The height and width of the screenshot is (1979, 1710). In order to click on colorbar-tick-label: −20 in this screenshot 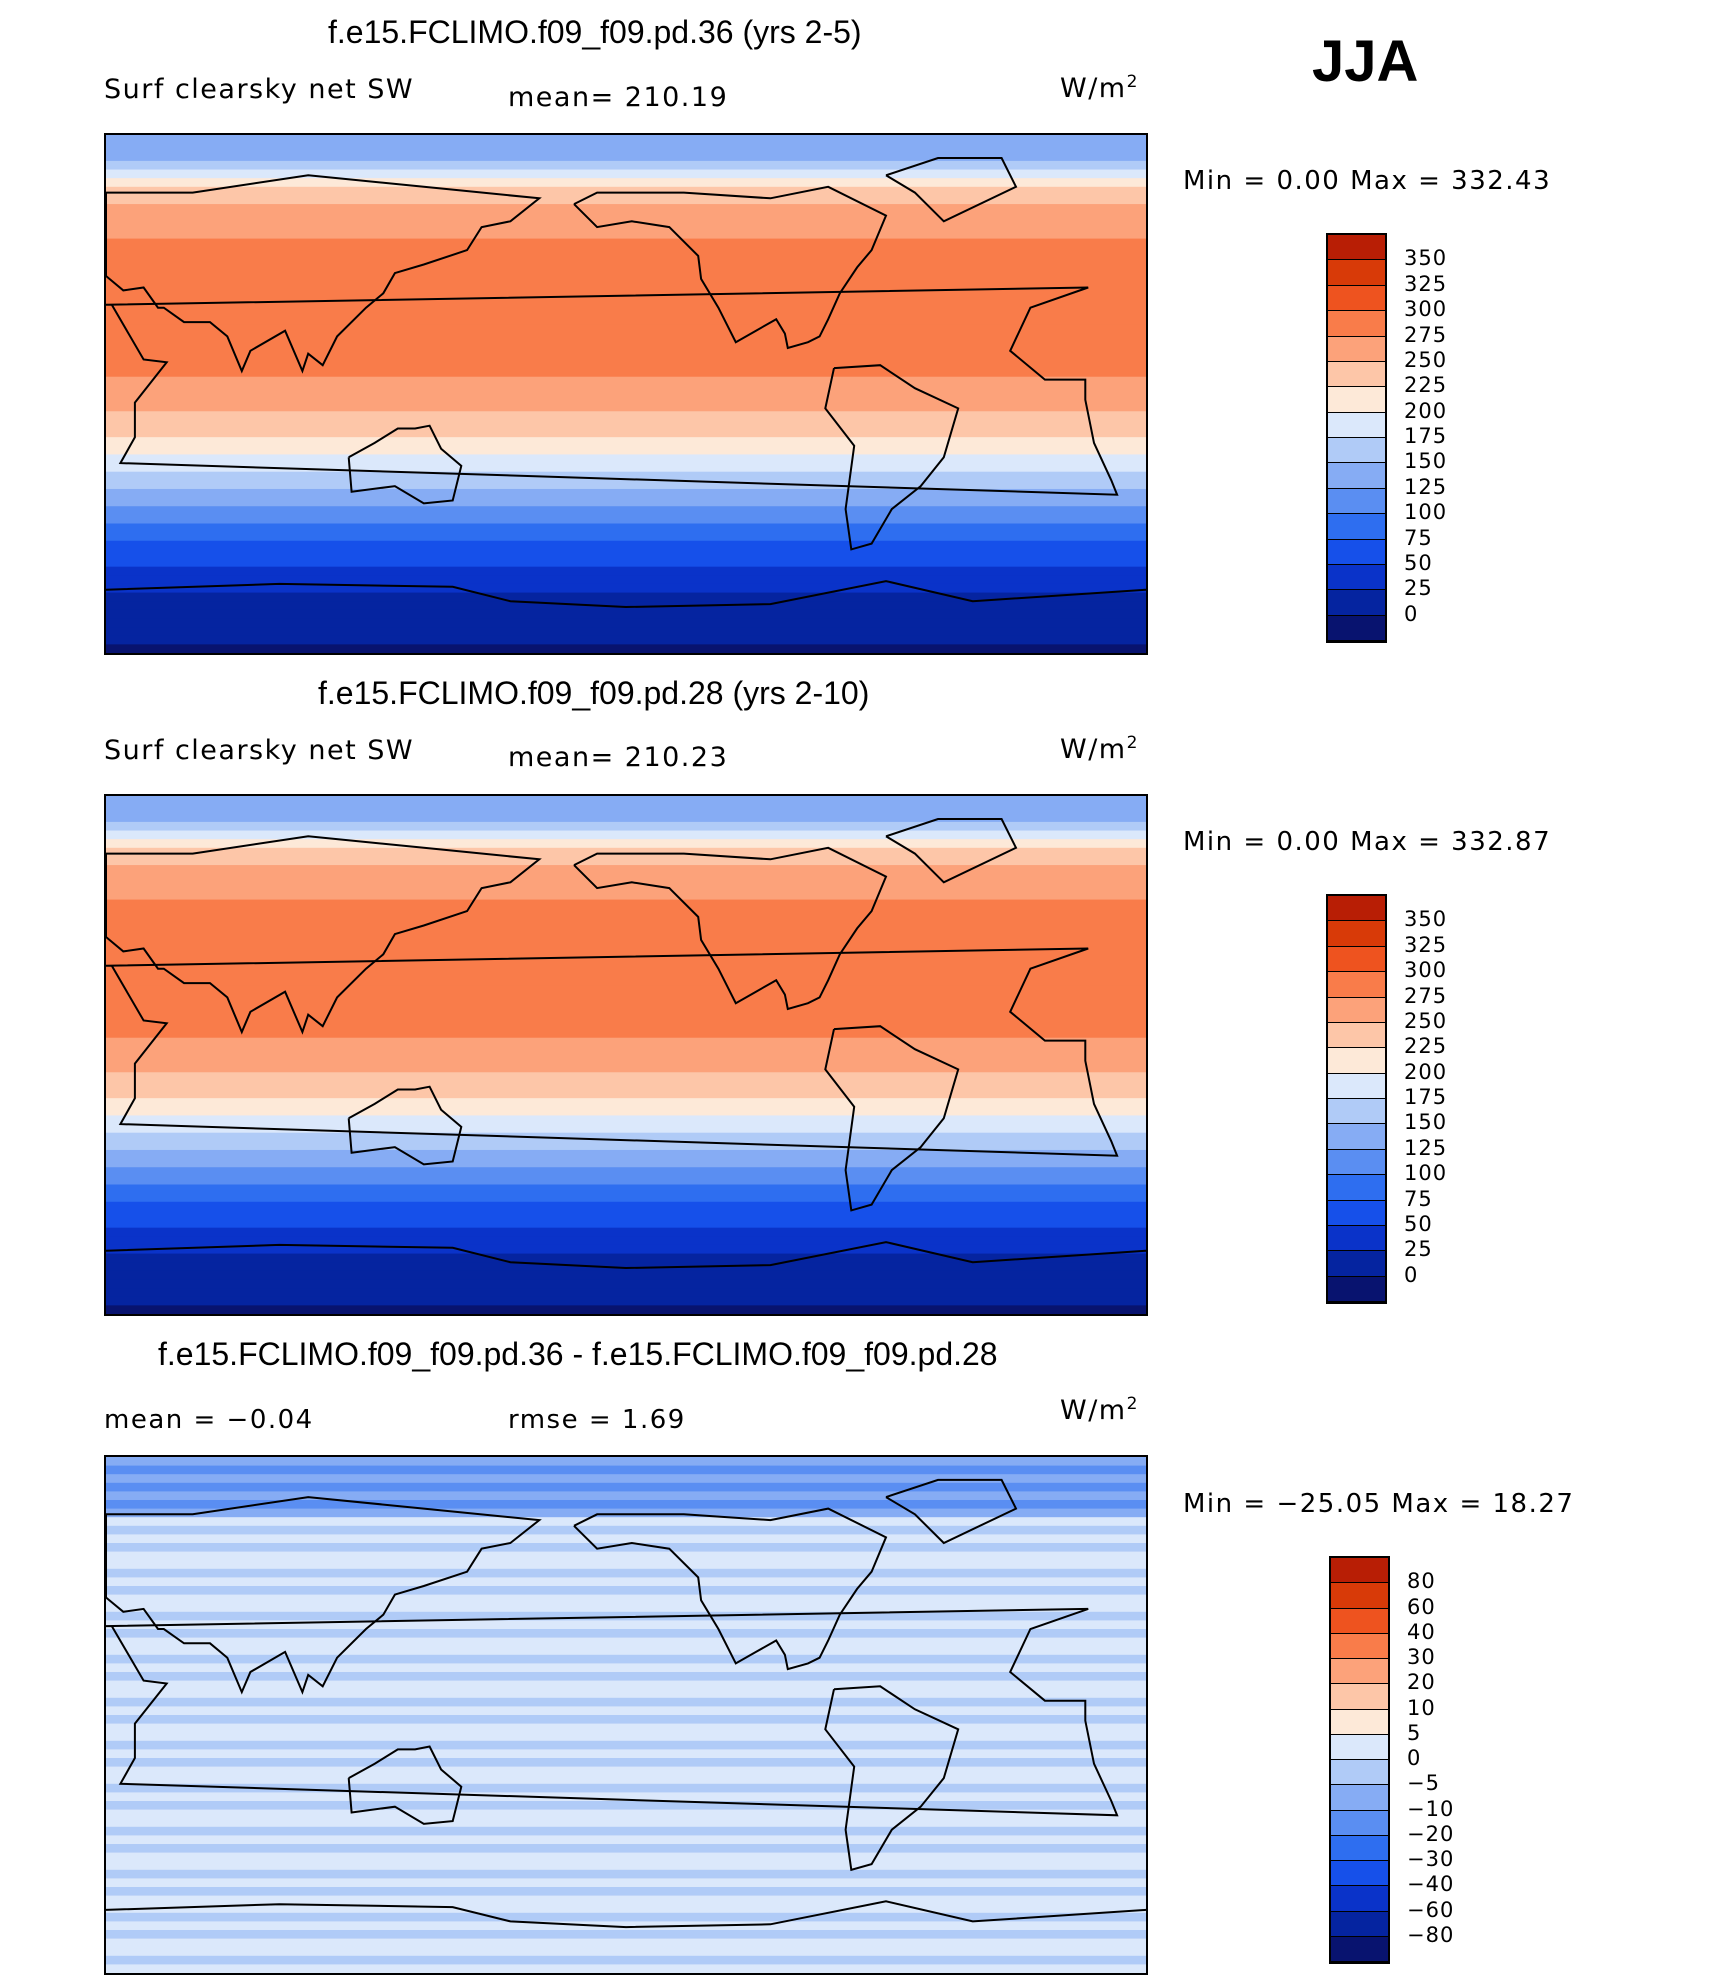, I will do `click(1431, 1833)`.